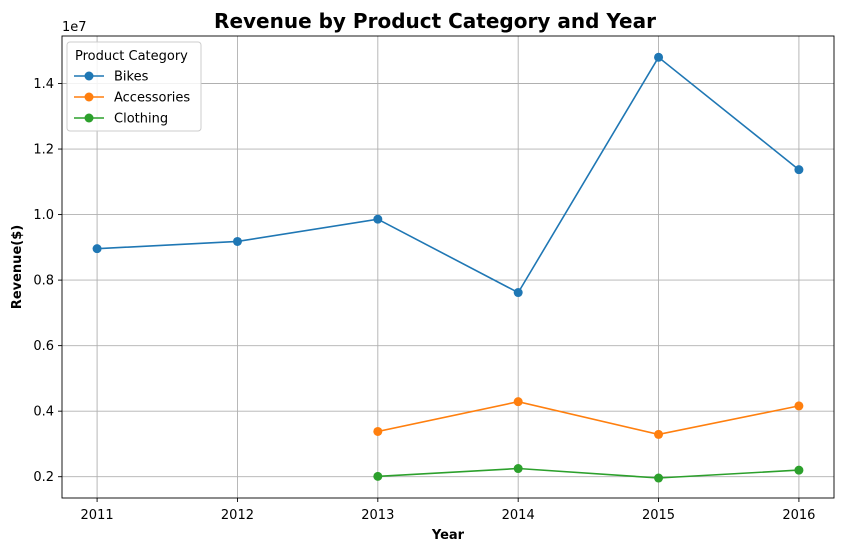 The height and width of the screenshot is (551, 846). What do you see at coordinates (798, 515) in the screenshot?
I see `x-tick-label: 2016` at bounding box center [798, 515].